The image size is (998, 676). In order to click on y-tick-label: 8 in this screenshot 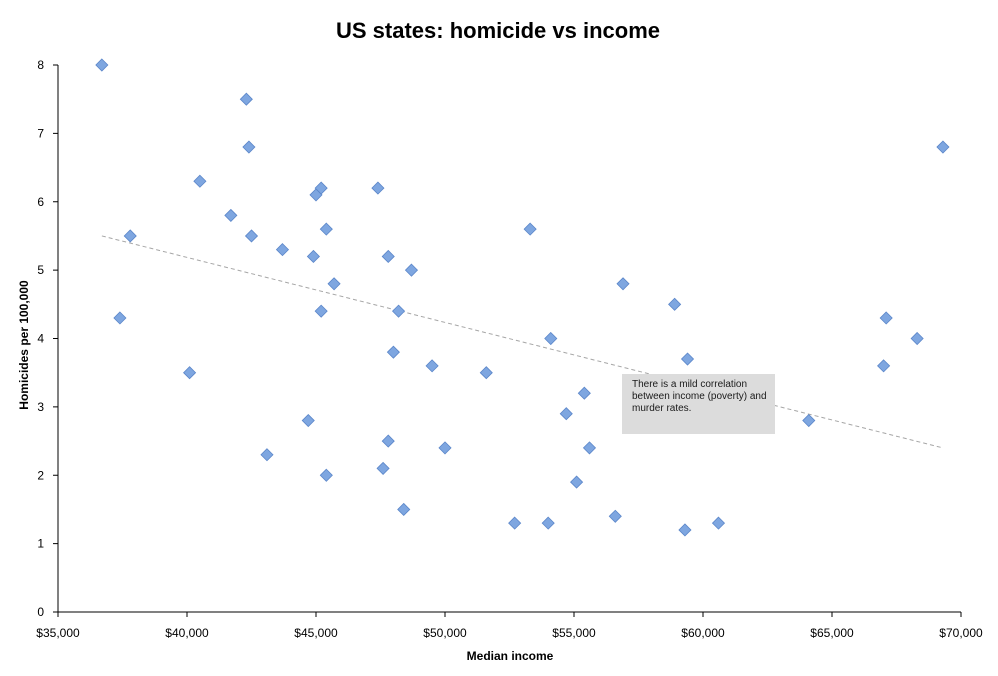, I will do `click(40, 65)`.